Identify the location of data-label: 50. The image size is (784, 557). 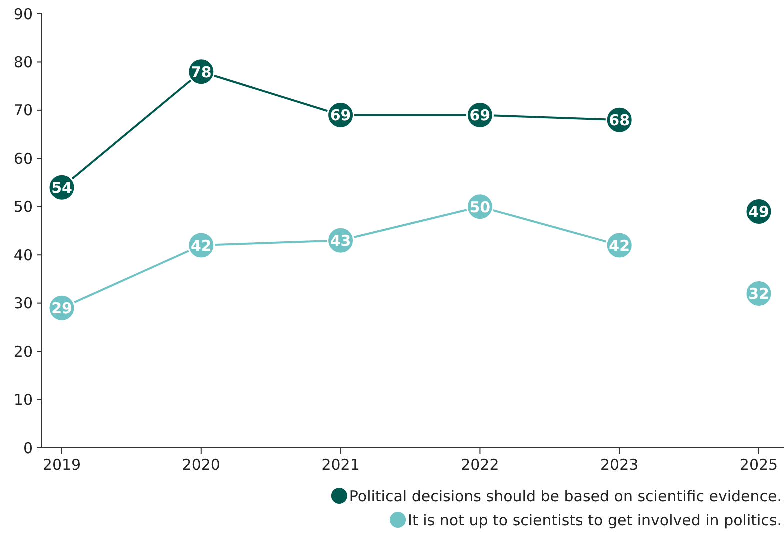
(480, 207).